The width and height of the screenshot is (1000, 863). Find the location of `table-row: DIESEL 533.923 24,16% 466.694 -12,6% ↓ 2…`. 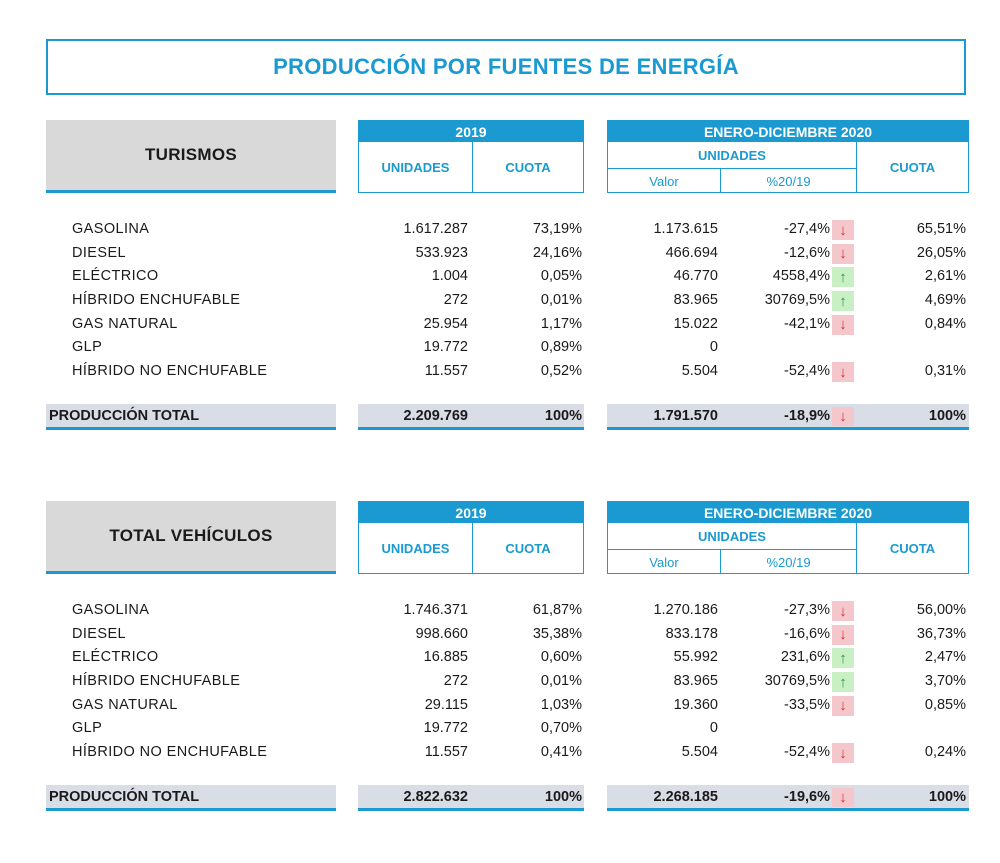

table-row: DIESEL 533.923 24,16% 466.694 -12,6% ↓ 2… is located at coordinates (500, 254).